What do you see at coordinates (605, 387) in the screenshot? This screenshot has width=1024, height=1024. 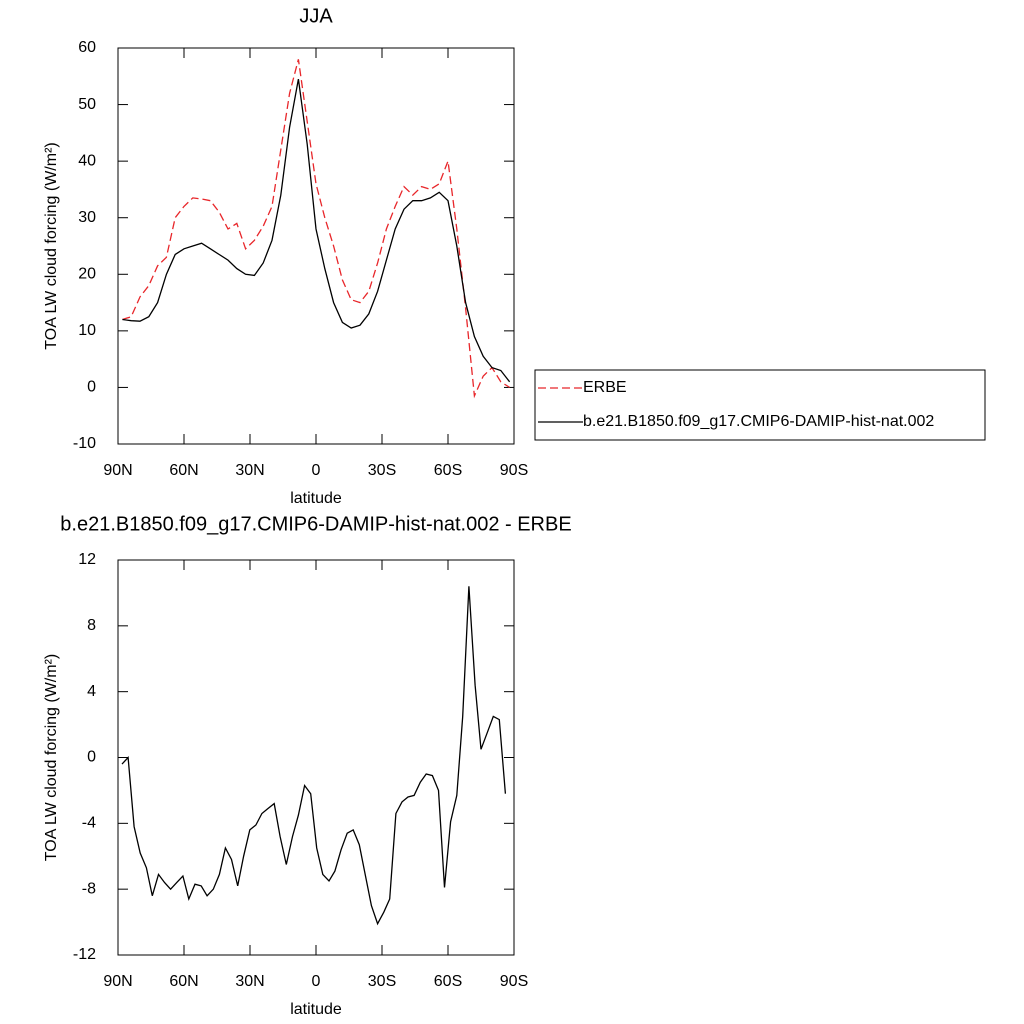 I see `legend-label: ERBE` at bounding box center [605, 387].